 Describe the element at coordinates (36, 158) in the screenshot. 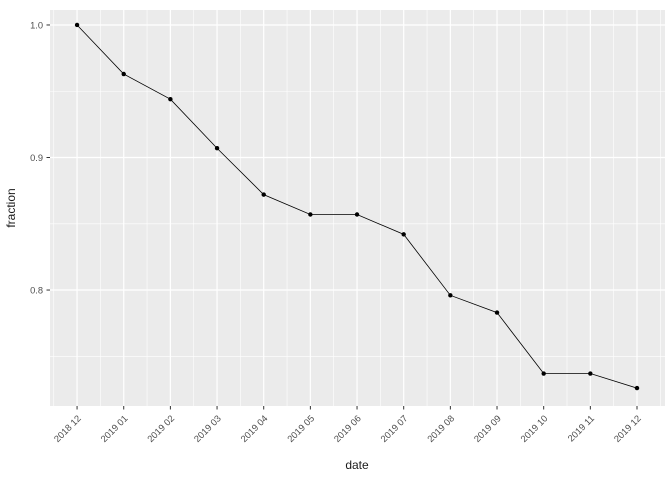

I see `y-tick-label: 0.9` at that location.